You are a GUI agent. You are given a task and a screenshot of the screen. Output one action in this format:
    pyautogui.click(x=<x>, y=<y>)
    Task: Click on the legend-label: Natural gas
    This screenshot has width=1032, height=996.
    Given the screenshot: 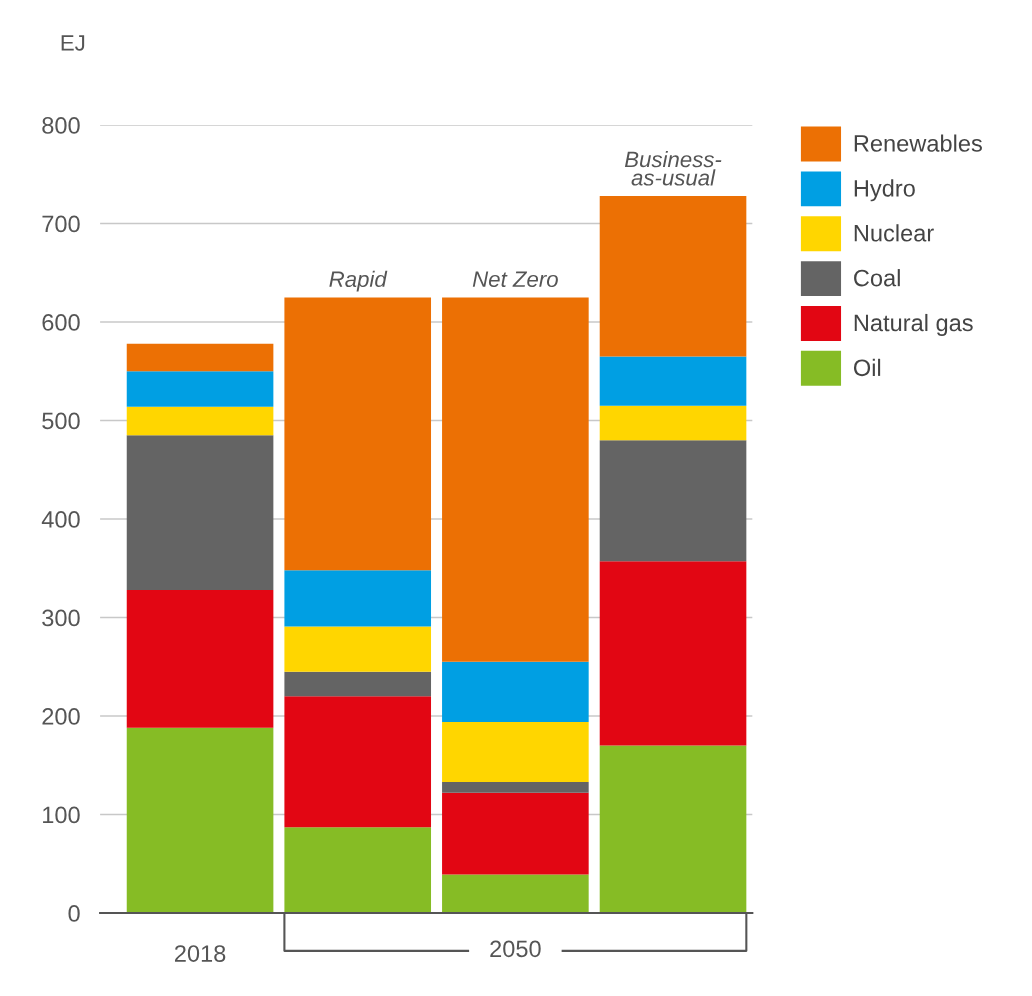 What is the action you would take?
    pyautogui.click(x=913, y=324)
    